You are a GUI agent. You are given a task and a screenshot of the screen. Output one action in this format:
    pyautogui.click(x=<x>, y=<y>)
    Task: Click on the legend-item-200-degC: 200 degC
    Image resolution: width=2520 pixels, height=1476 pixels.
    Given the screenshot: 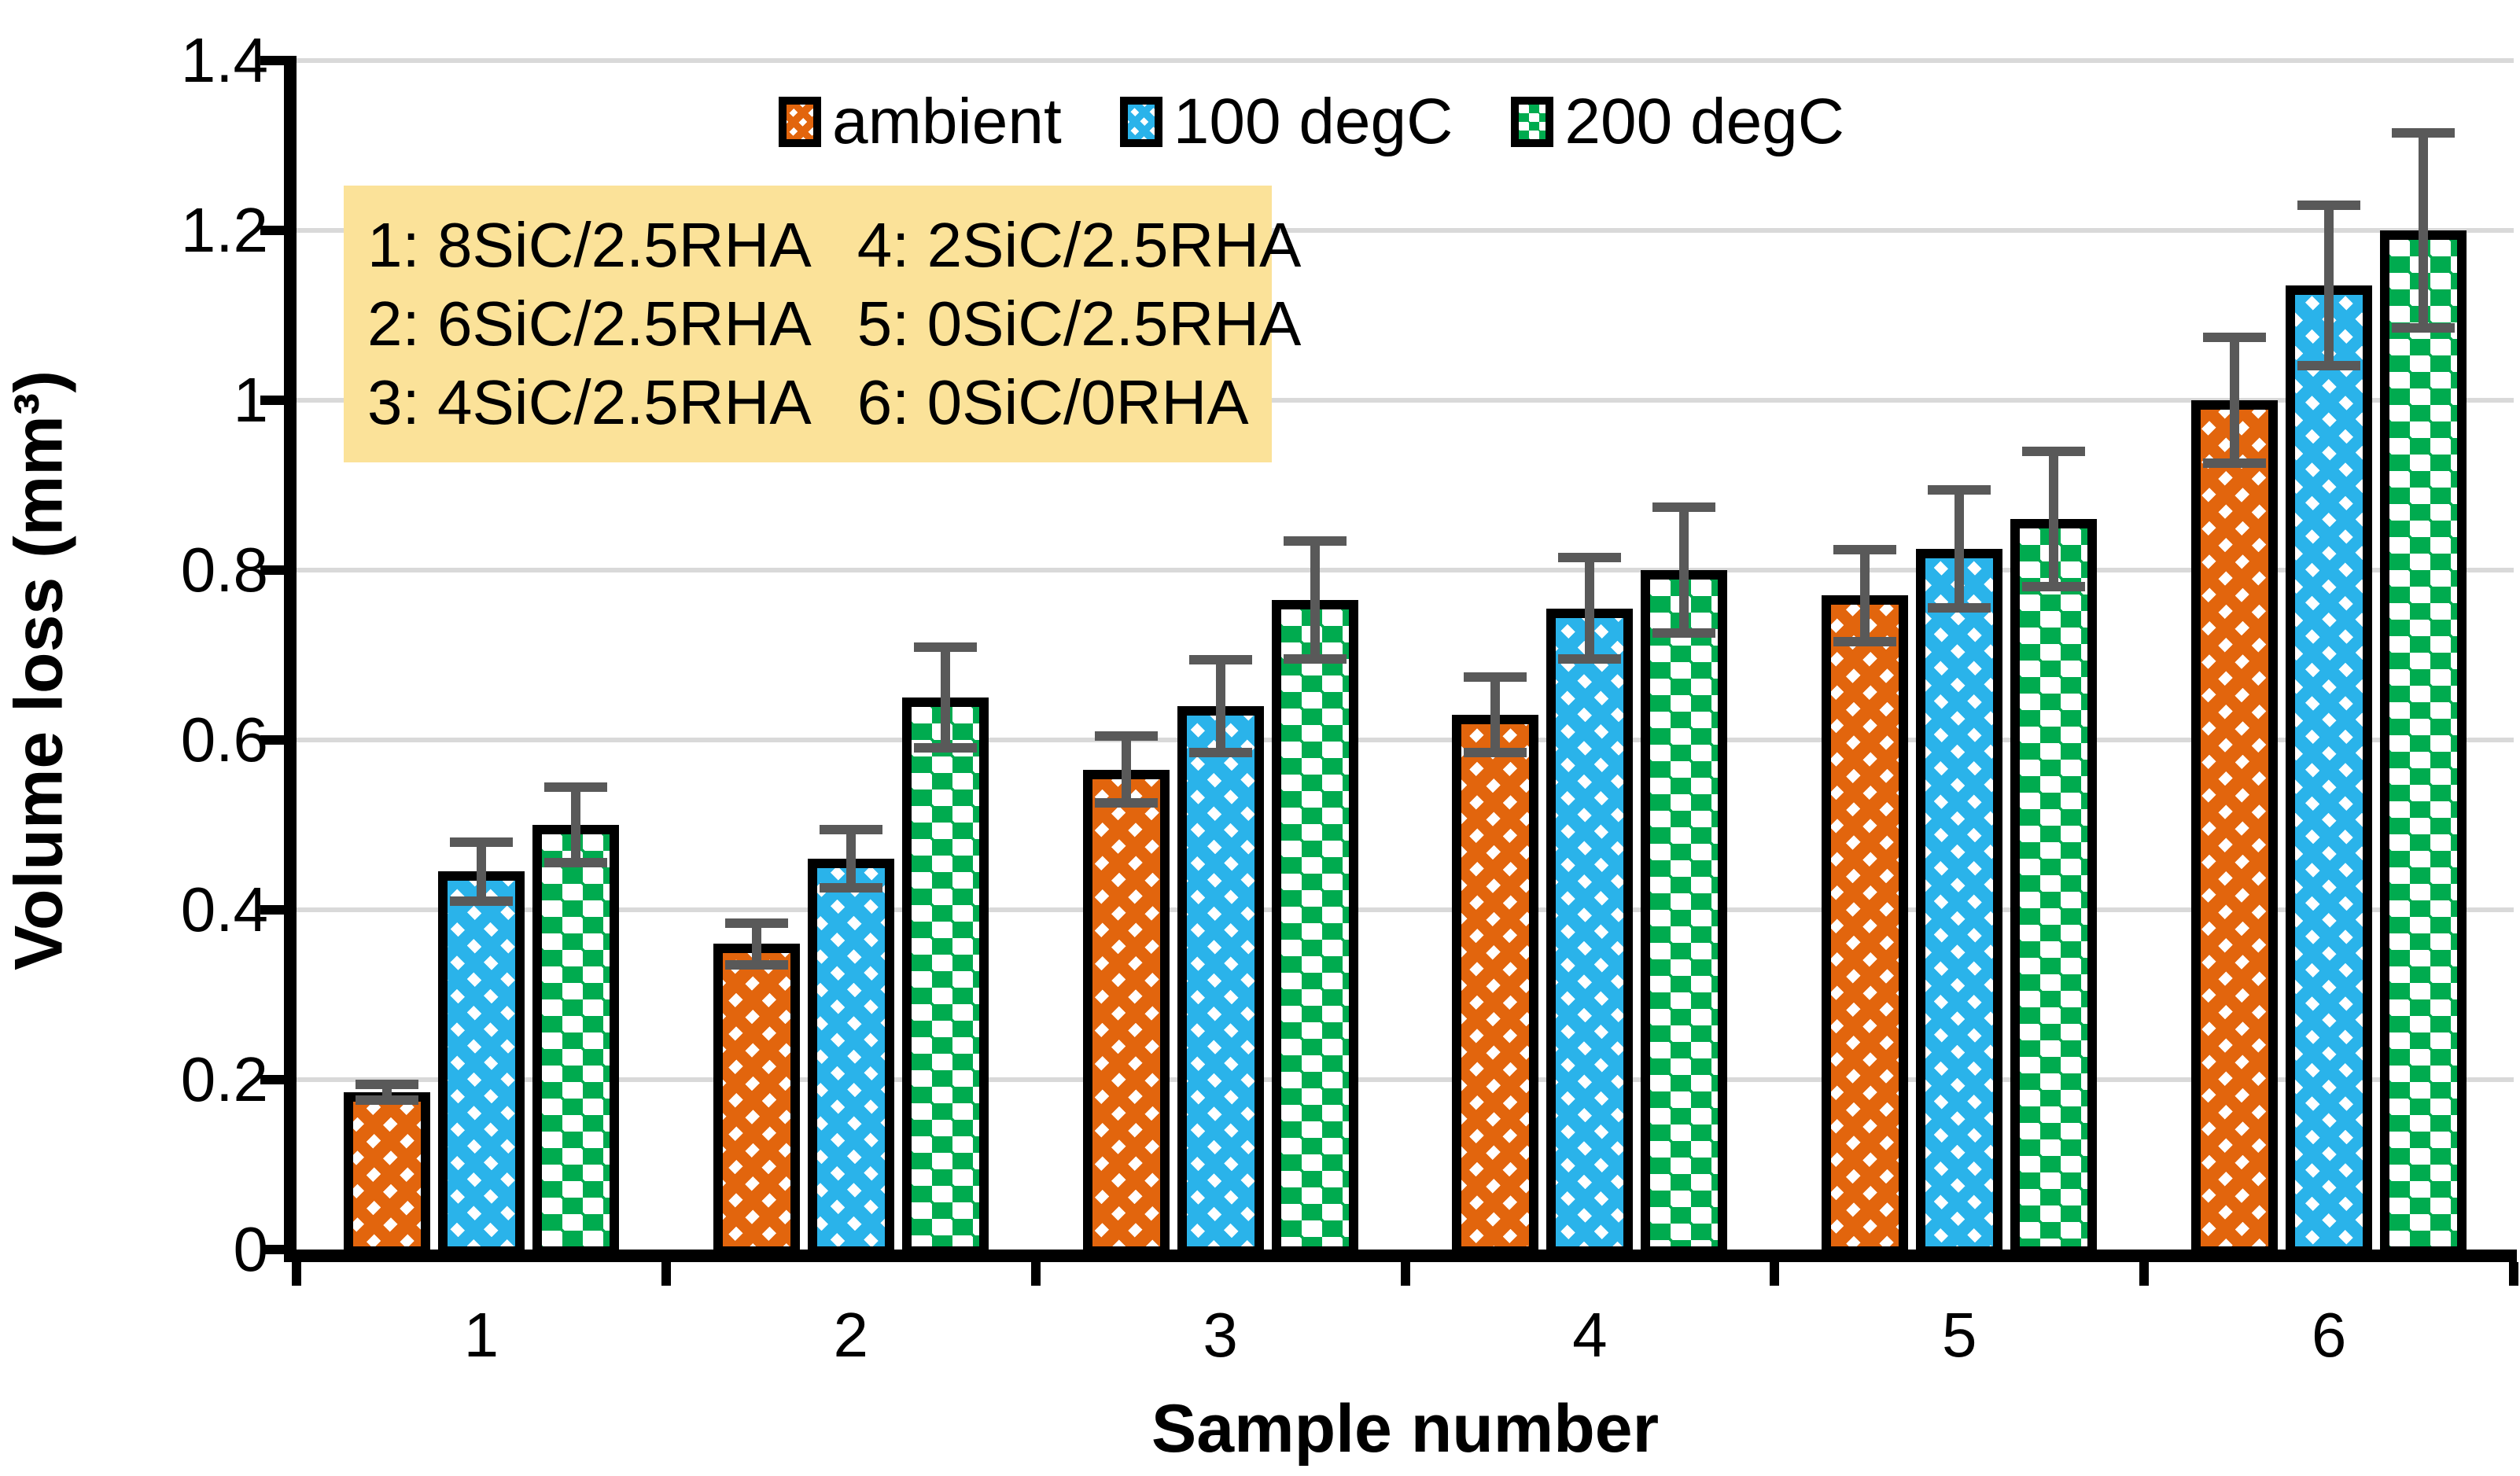 What is the action you would take?
    pyautogui.click(x=1677, y=122)
    